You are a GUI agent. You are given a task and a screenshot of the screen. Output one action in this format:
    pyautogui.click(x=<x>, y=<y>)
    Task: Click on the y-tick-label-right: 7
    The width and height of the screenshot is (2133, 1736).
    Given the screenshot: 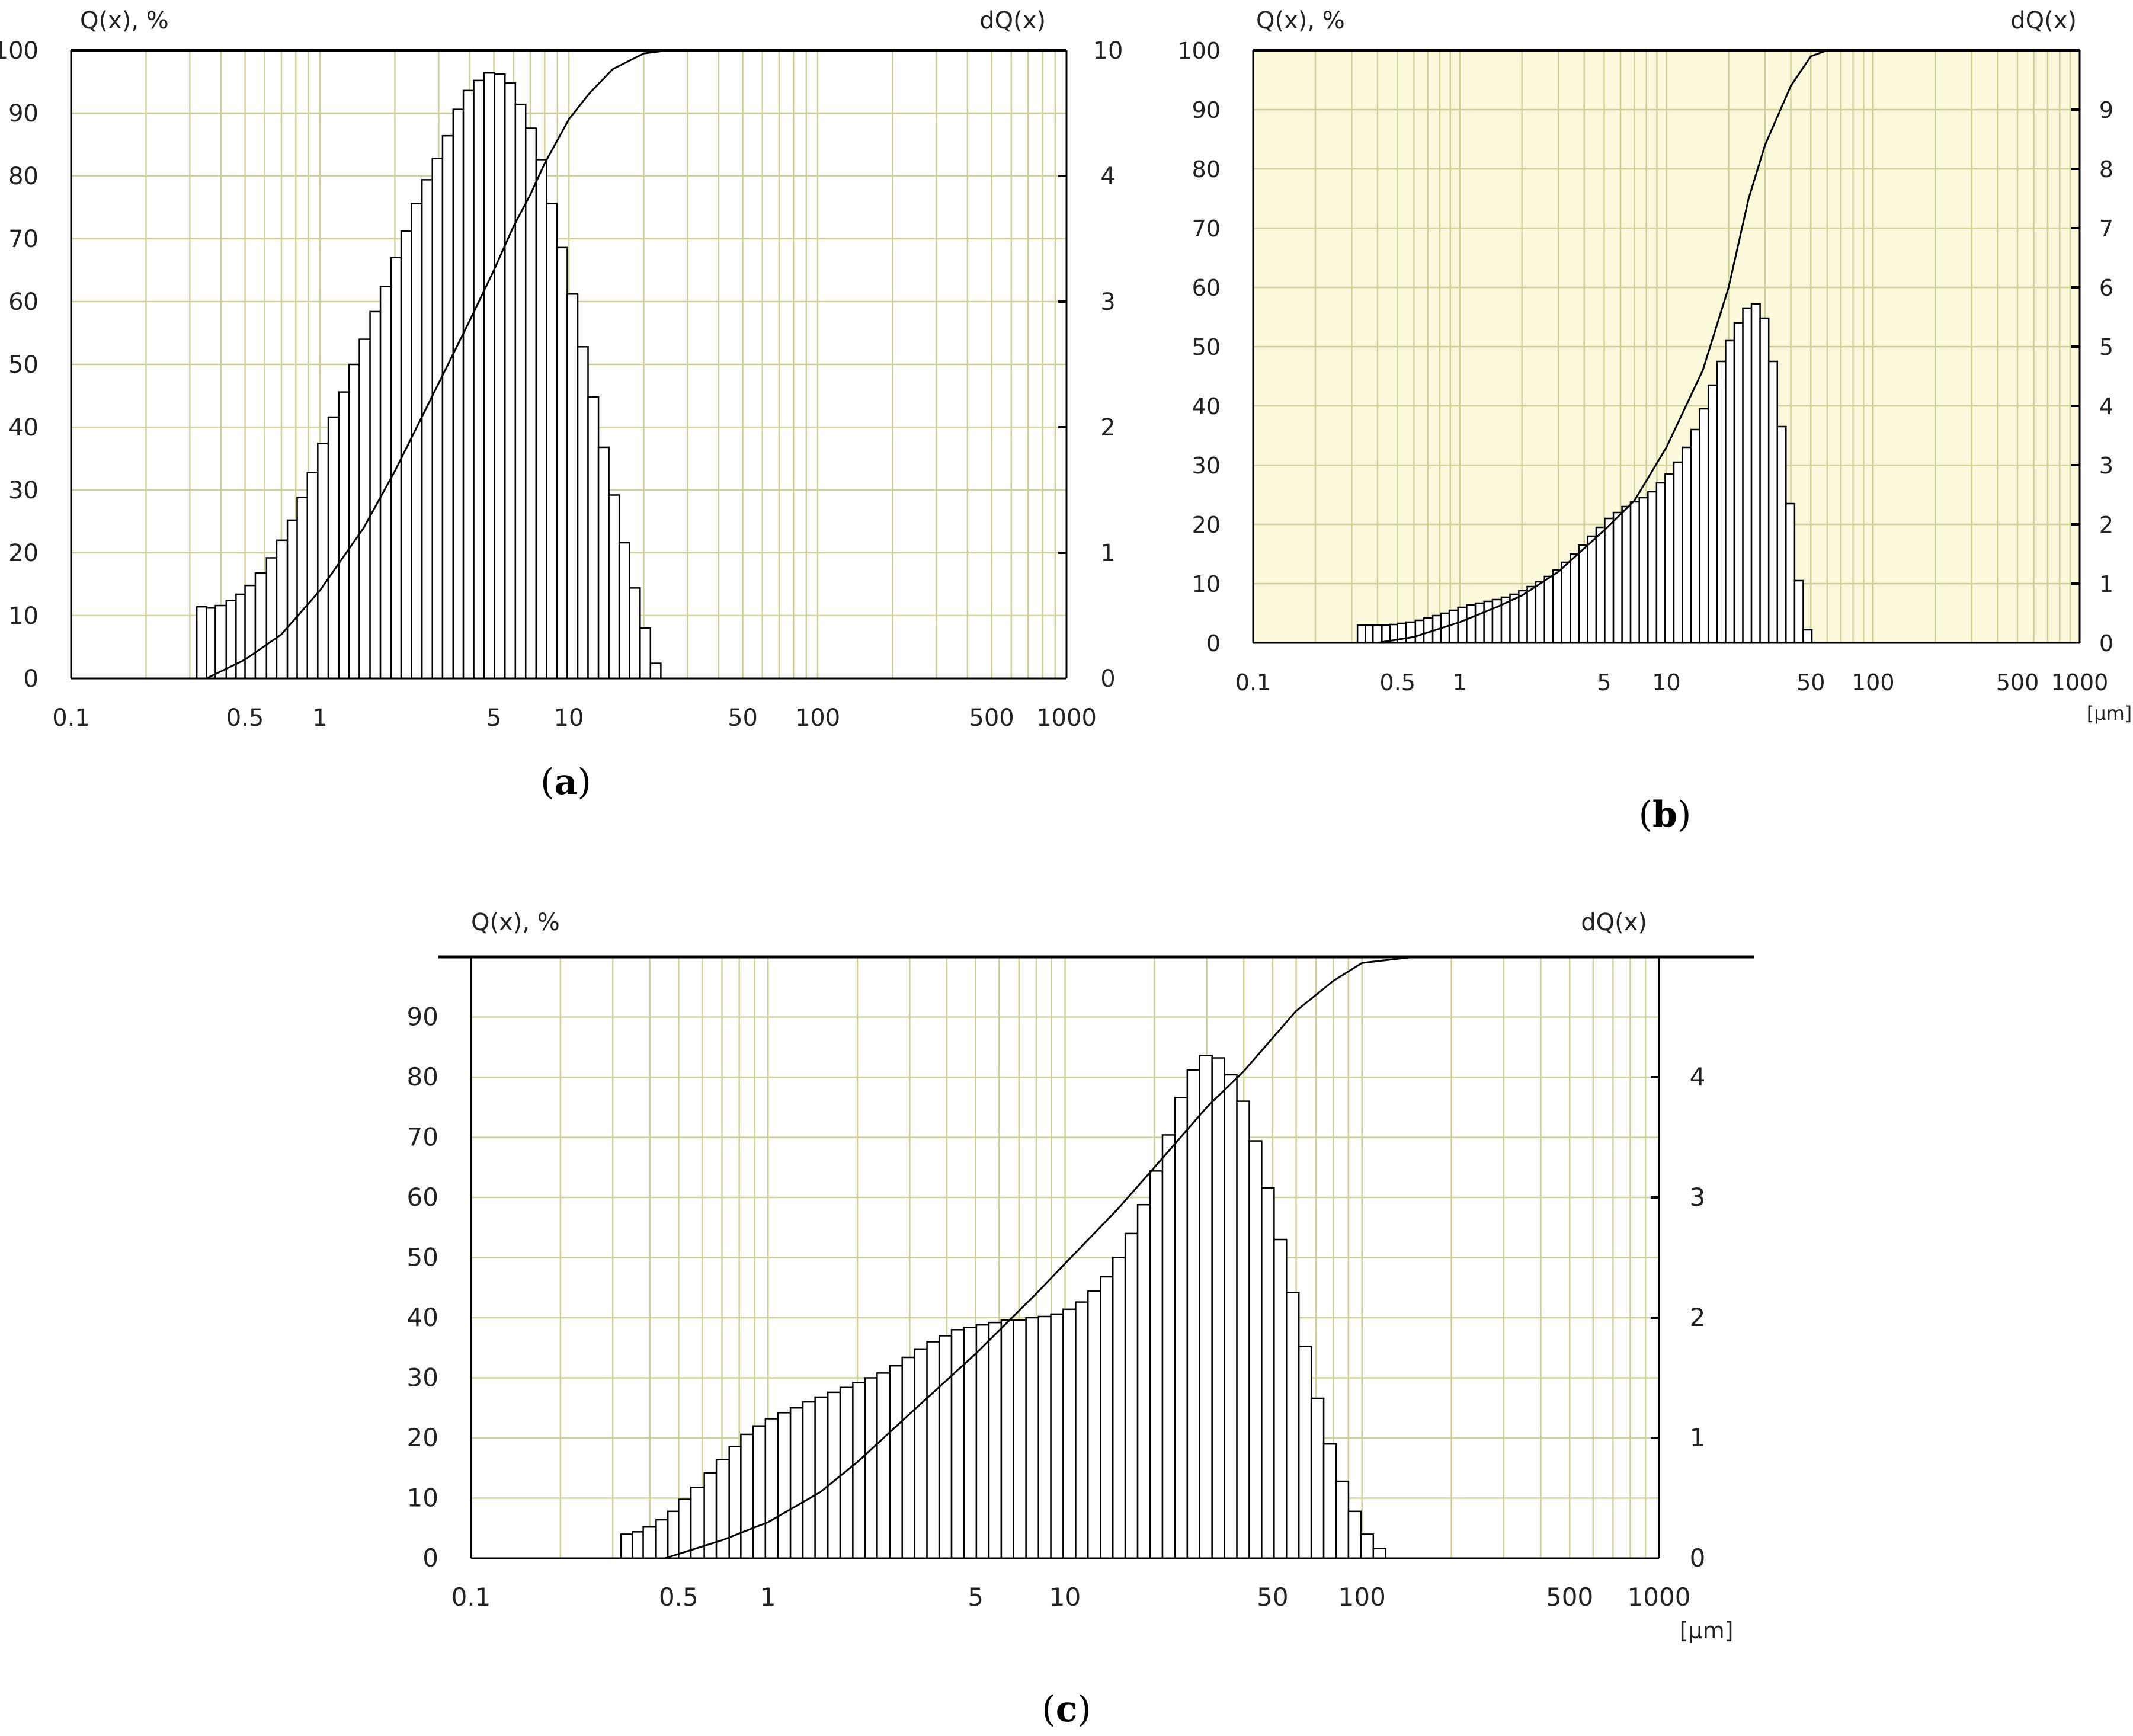 What is the action you would take?
    pyautogui.click(x=2106, y=229)
    